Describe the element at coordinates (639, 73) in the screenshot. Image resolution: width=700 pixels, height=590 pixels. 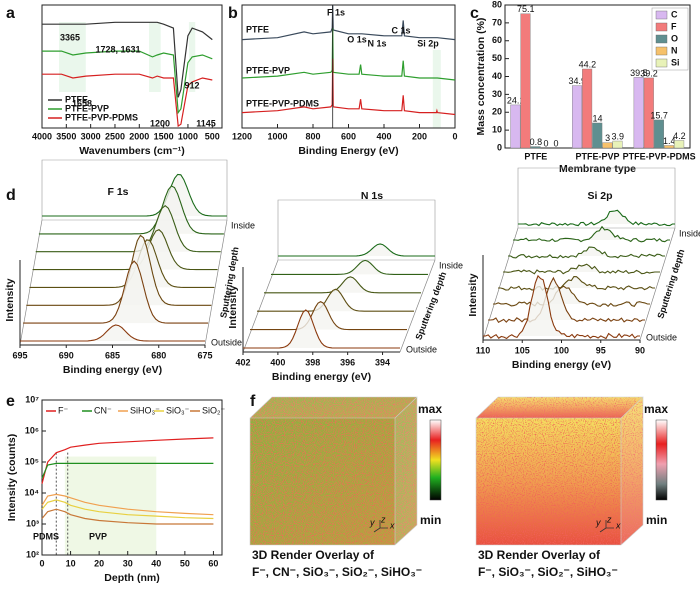
I see `value-label: 39.5` at that location.